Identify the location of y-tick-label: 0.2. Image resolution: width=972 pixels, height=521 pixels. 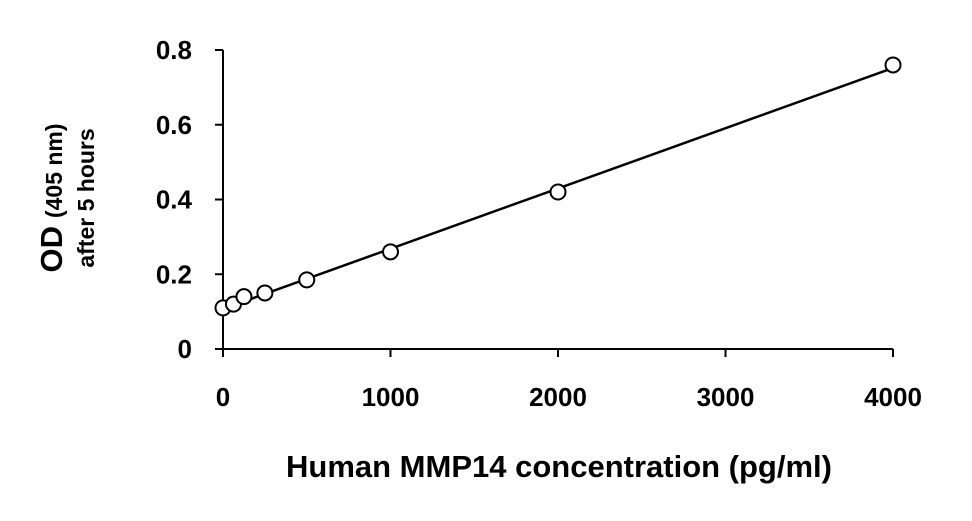
(174, 274).